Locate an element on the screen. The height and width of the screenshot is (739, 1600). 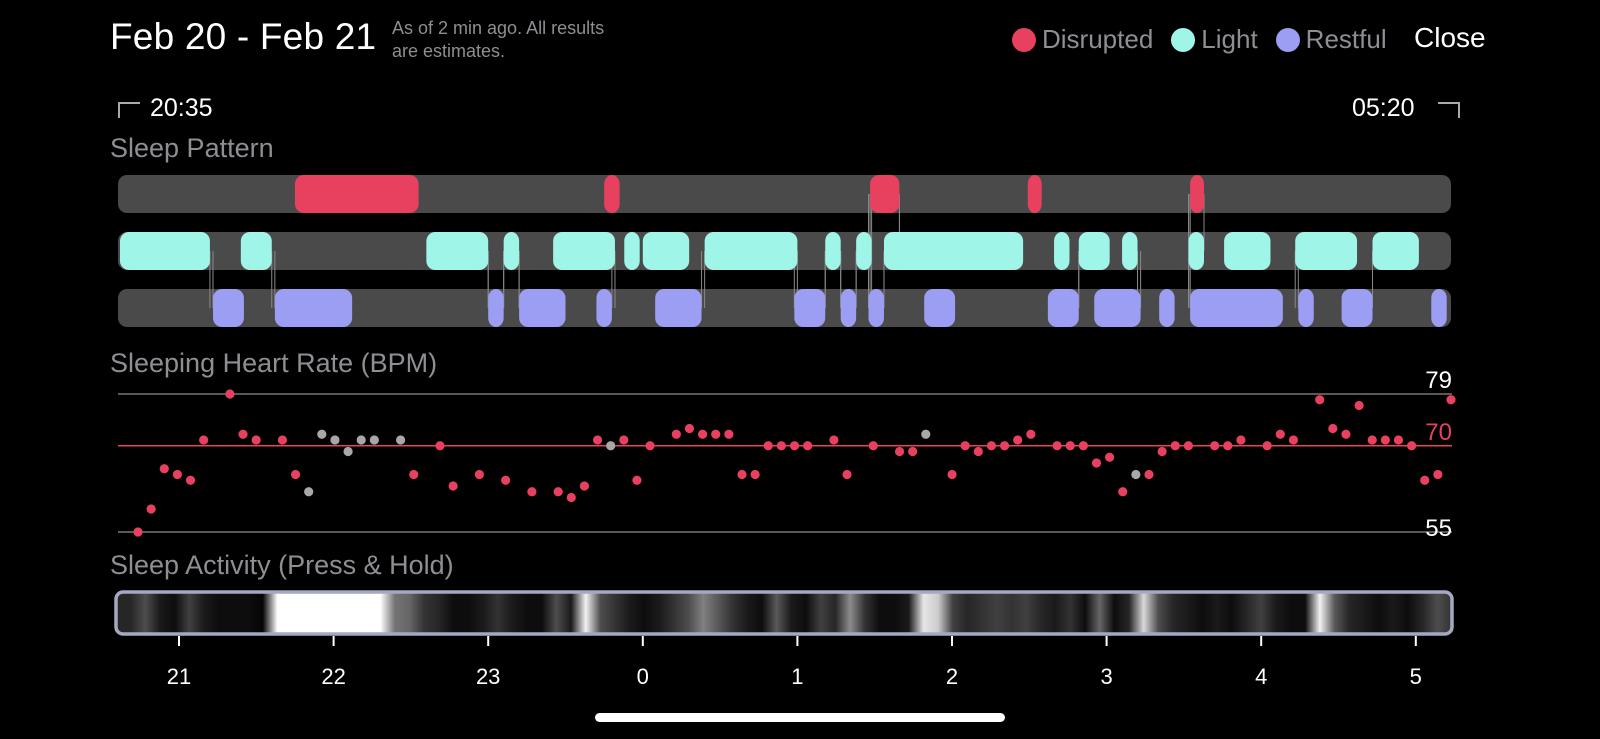
close-button: Close is located at coordinates (1450, 37).